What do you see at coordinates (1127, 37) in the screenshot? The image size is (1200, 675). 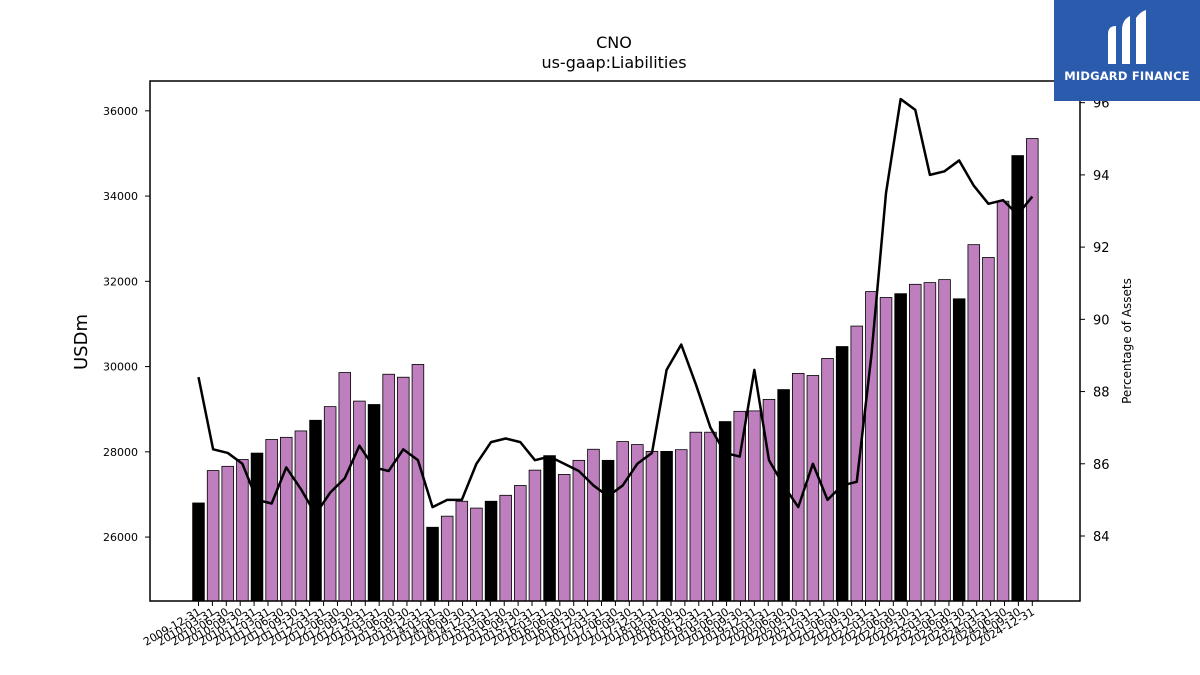 I see `logo-mark-icon` at bounding box center [1127, 37].